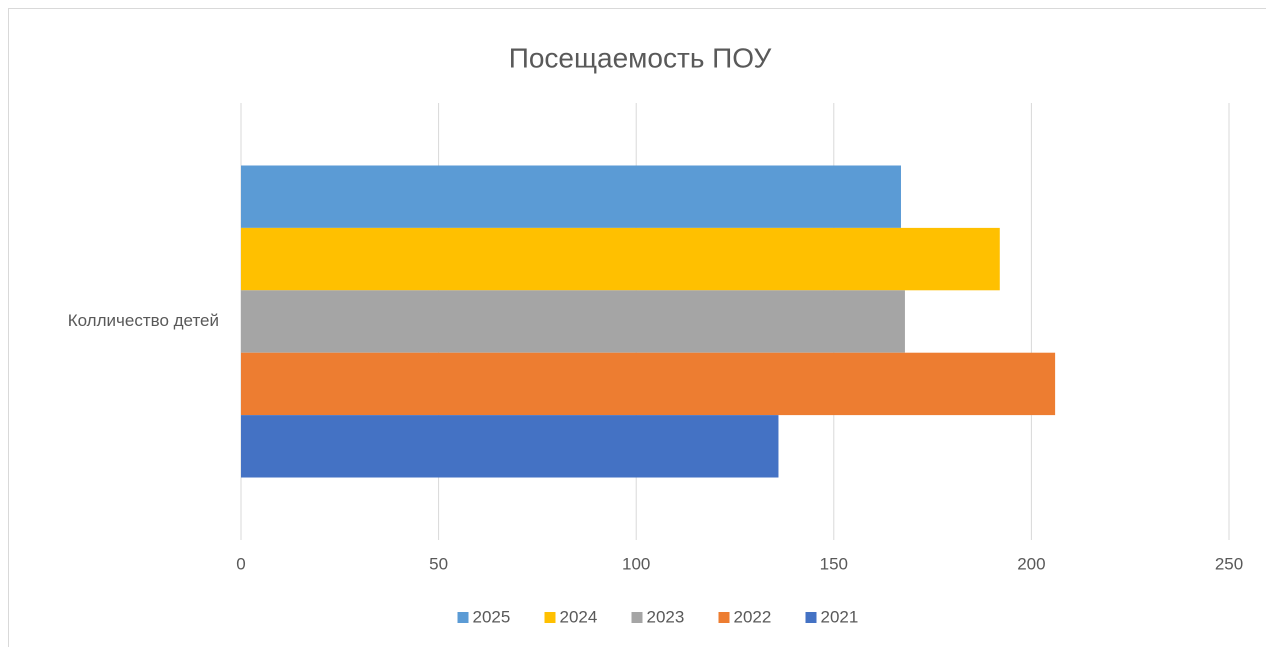 The width and height of the screenshot is (1266, 647). Describe the element at coordinates (834, 563) in the screenshot. I see `x-tick-label: 150` at that location.